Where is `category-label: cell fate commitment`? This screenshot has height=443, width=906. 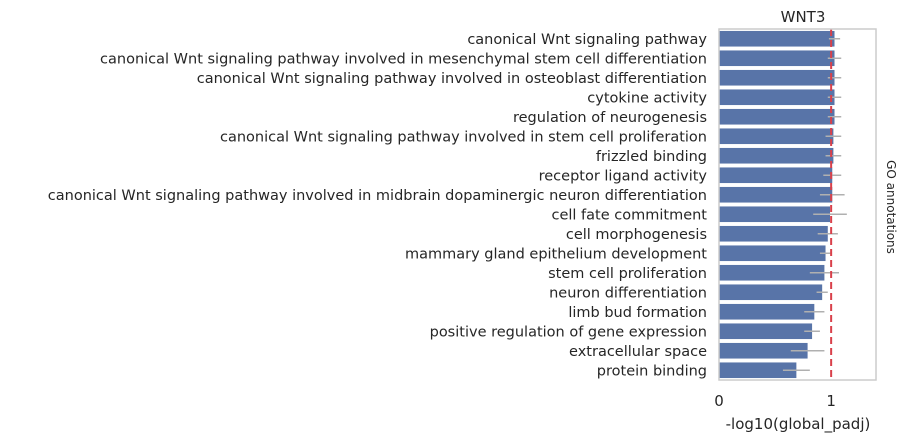
category-label: cell fate commitment is located at coordinates (630, 215).